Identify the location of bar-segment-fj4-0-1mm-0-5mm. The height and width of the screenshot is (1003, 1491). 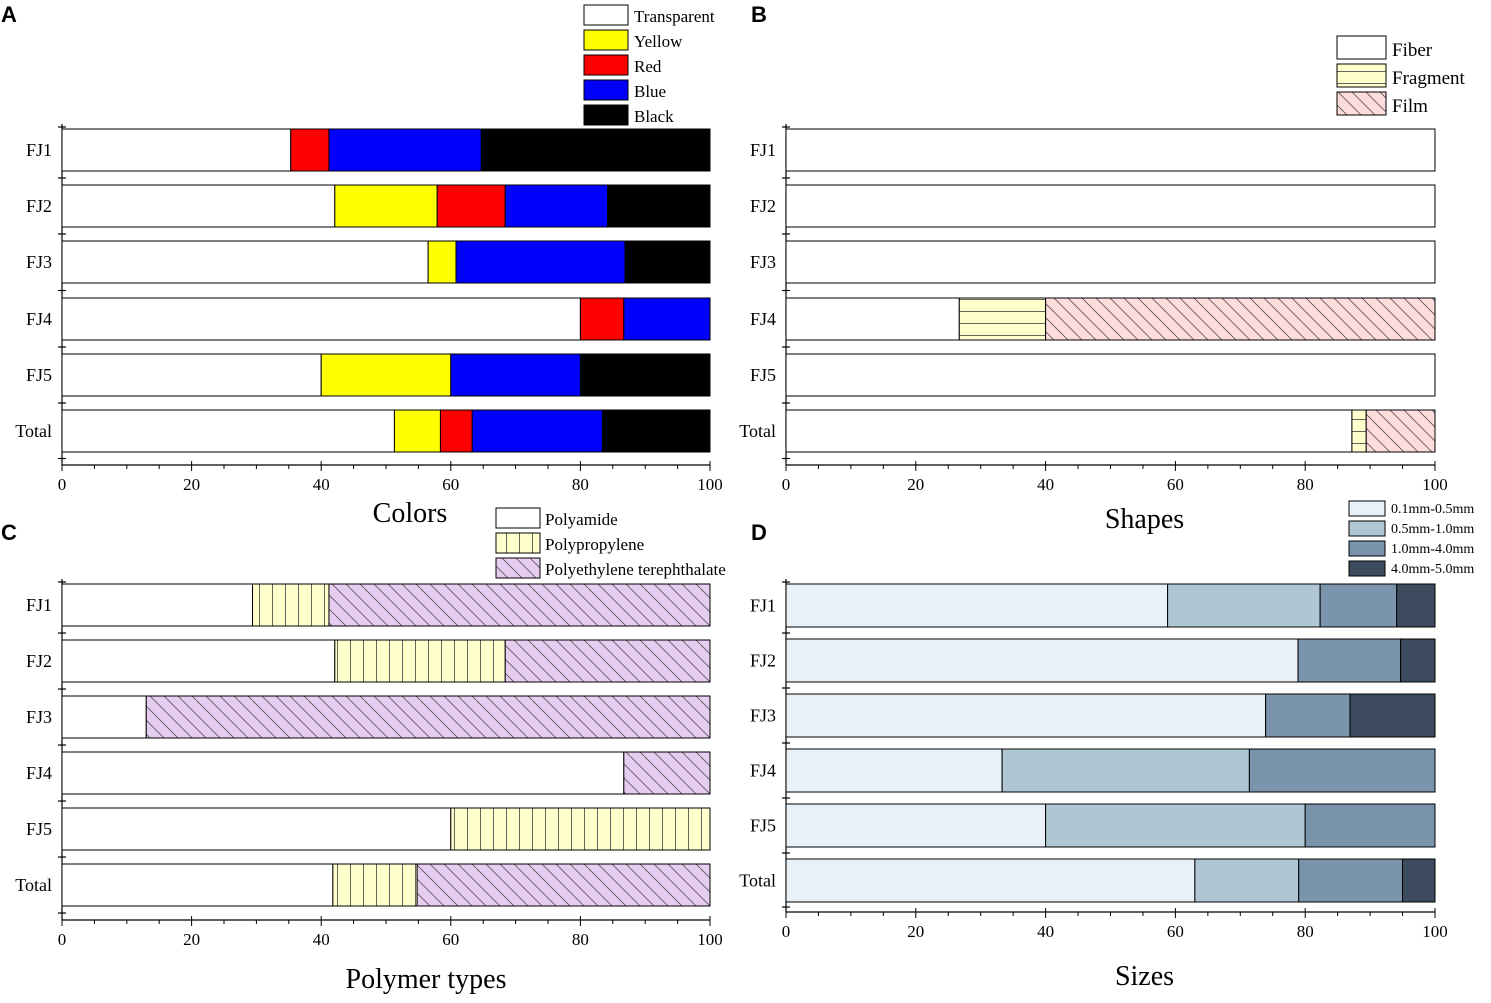
(894, 770).